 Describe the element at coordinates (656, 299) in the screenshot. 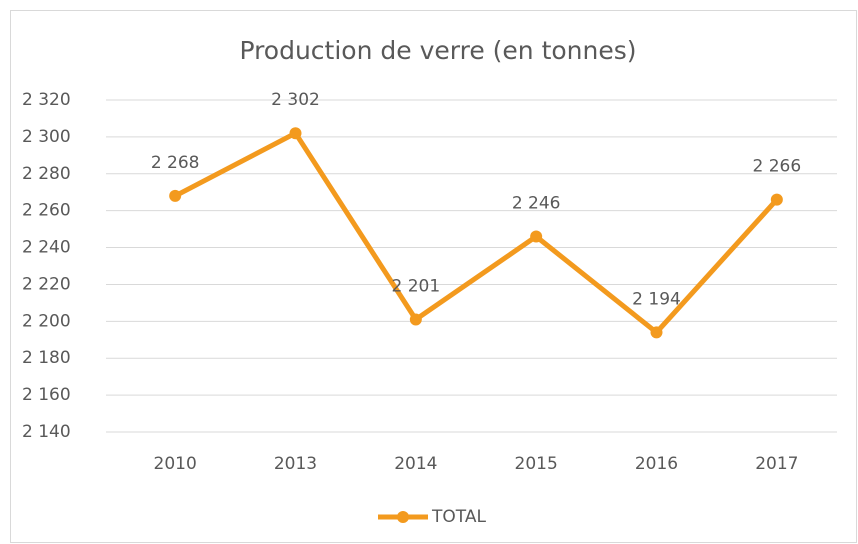

I see `data-label: 2 194` at that location.